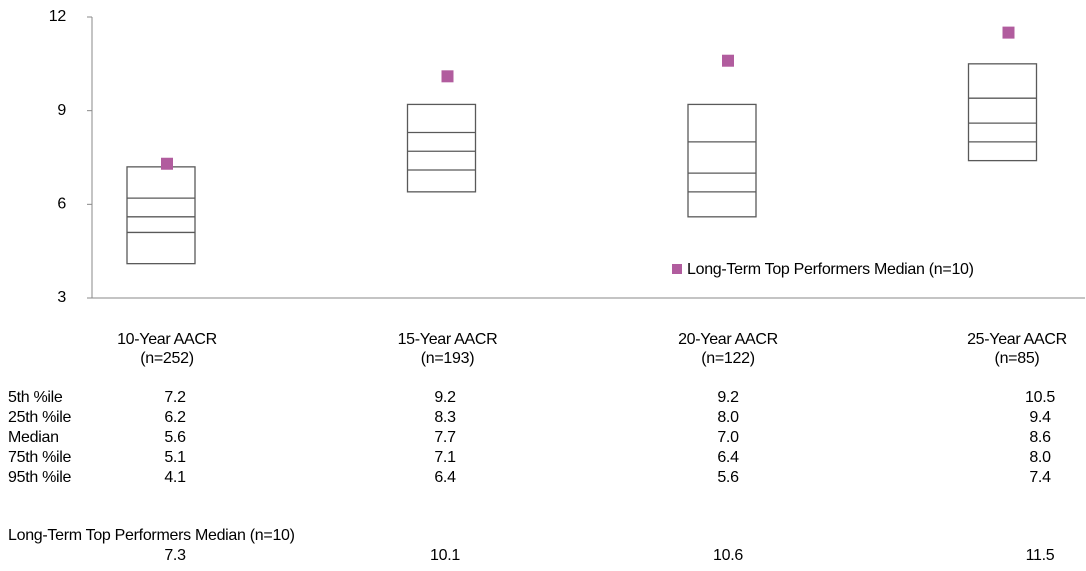 The height and width of the screenshot is (571, 1086). I want to click on table-value: 5.1, so click(175, 457).